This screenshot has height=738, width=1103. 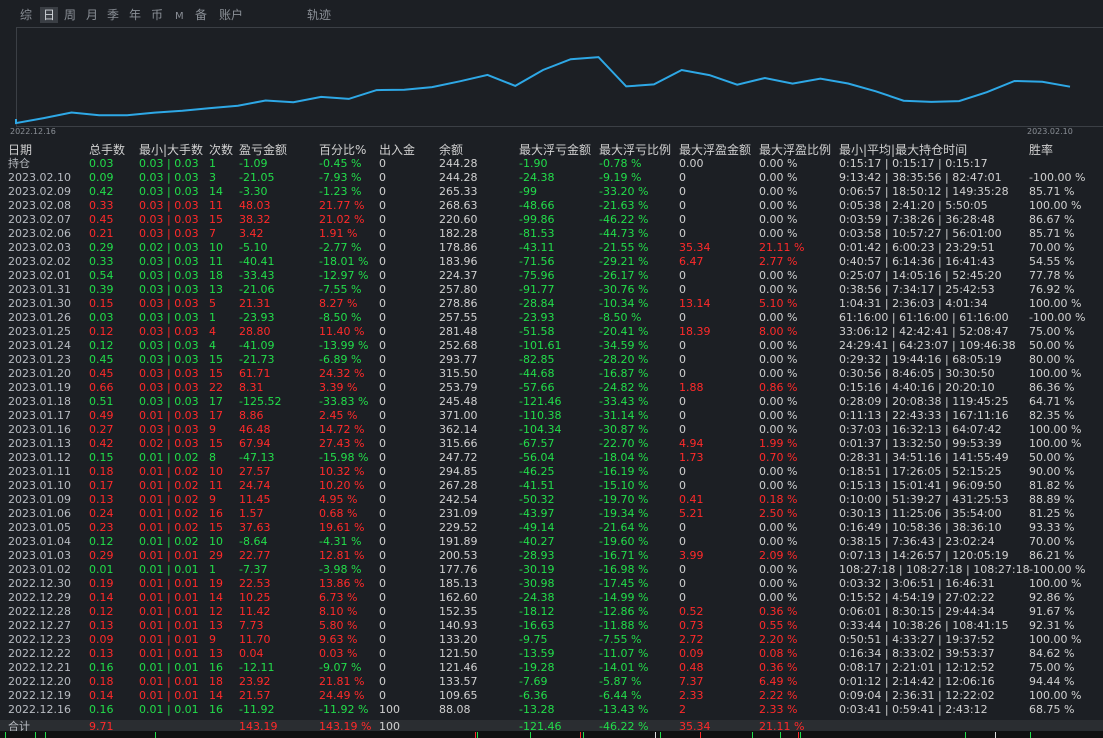 What do you see at coordinates (135, 15) in the screenshot?
I see `tab-5: 年` at bounding box center [135, 15].